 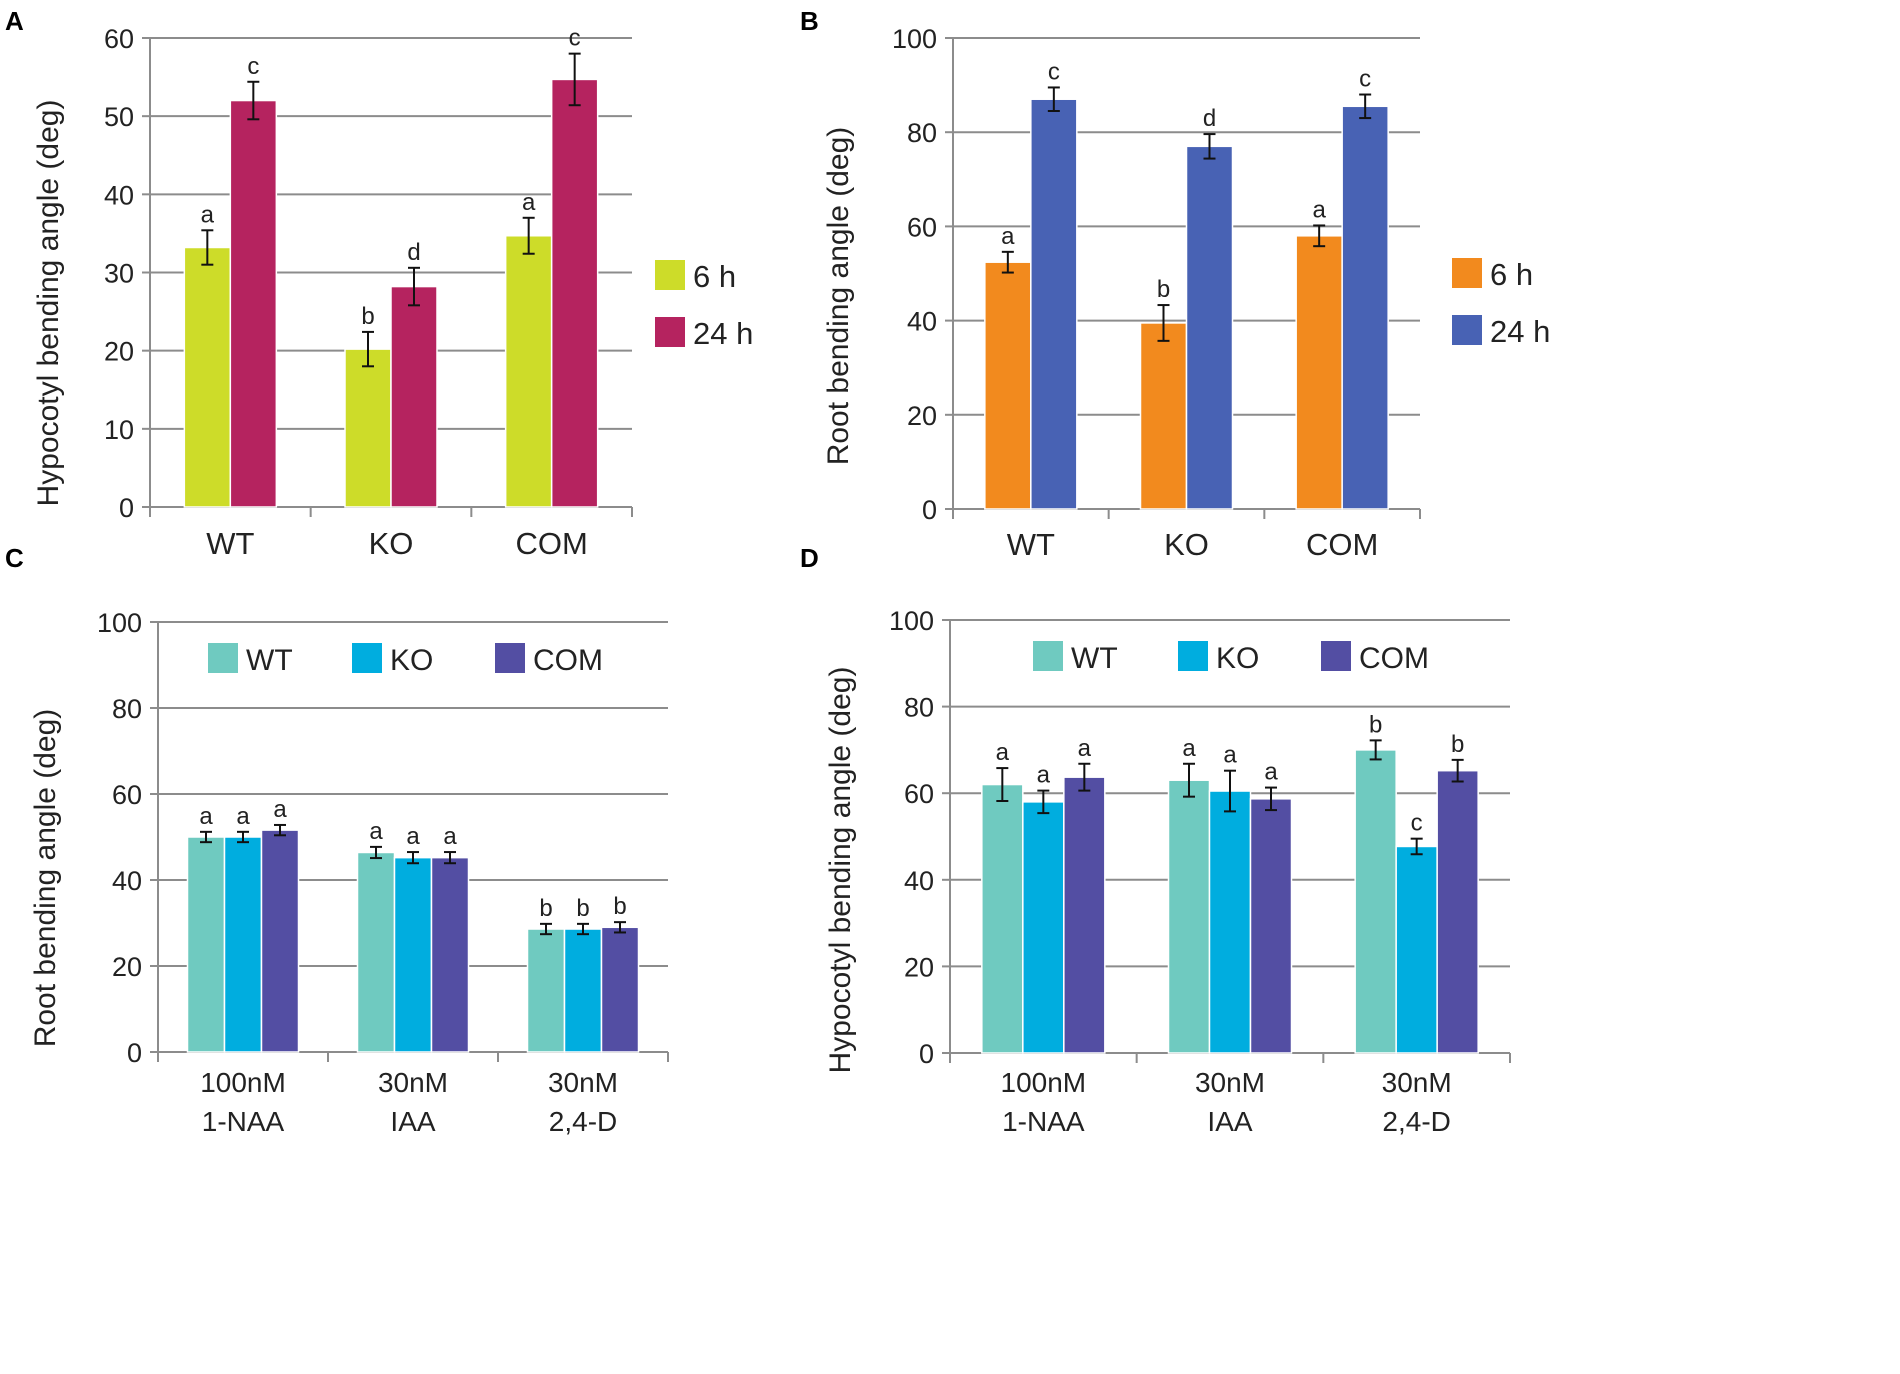 I want to click on x-tick-label: 1-NAA, so click(x=1043, y=1121).